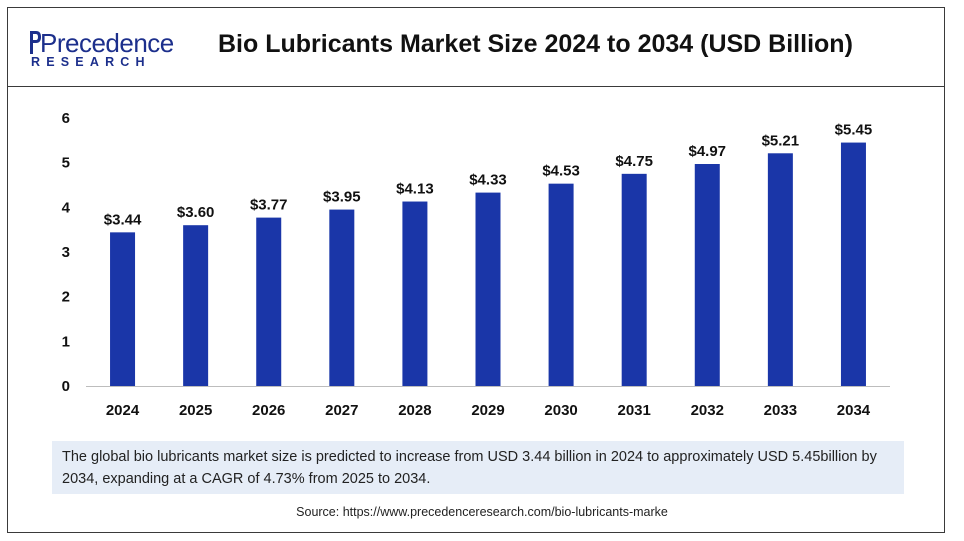  Describe the element at coordinates (707, 151) in the screenshot. I see `value-label-2032: $4.97` at that location.